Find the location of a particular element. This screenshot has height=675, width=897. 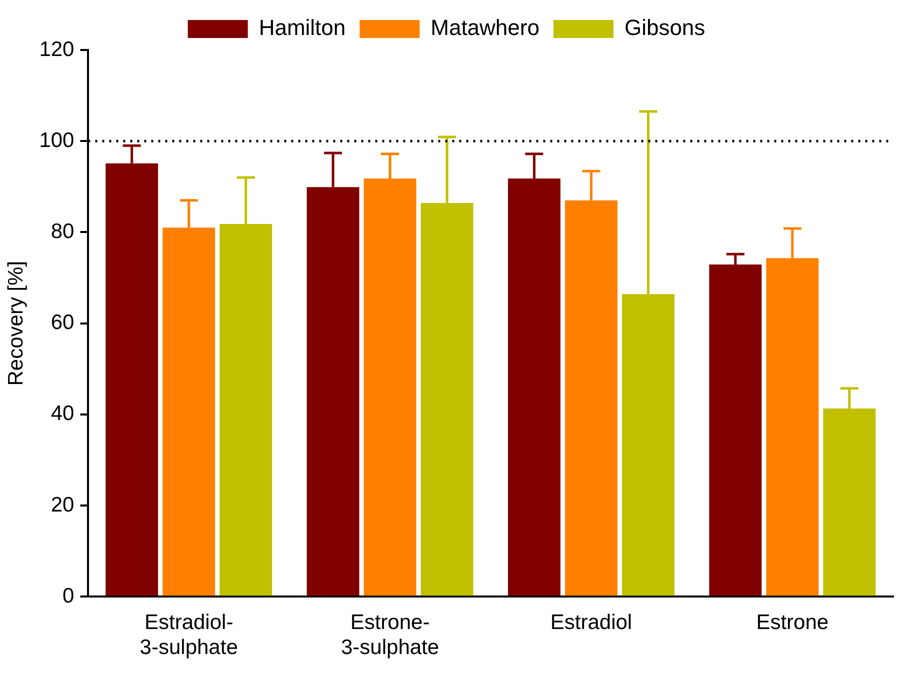

y-tick-label: 80 is located at coordinates (62, 231).